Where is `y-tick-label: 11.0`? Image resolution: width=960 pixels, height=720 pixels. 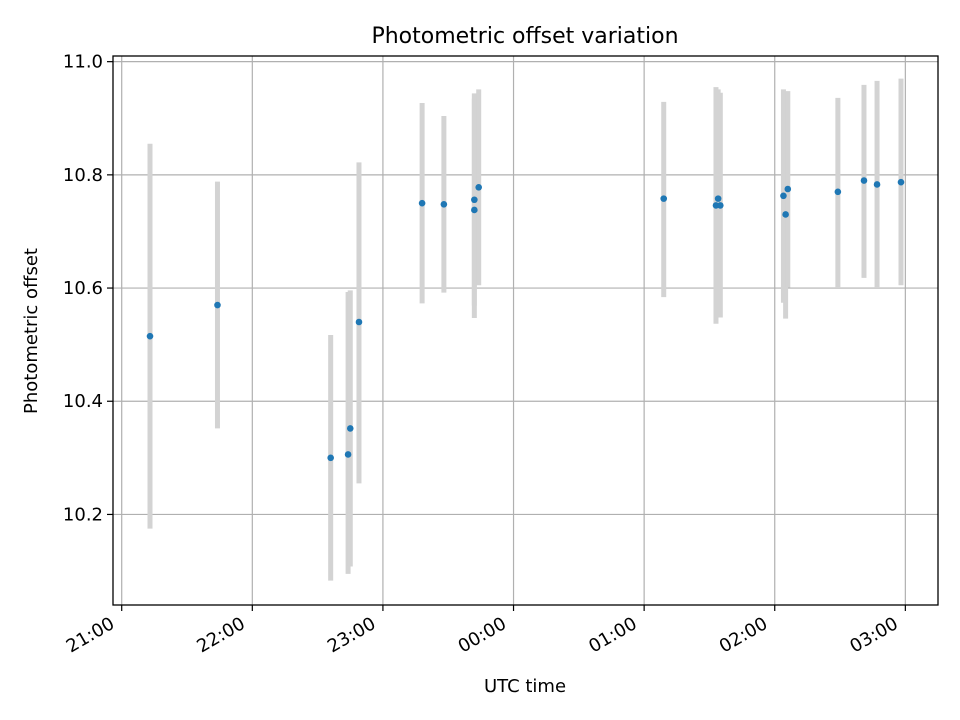
y-tick-label: 11.0 is located at coordinates (83, 62).